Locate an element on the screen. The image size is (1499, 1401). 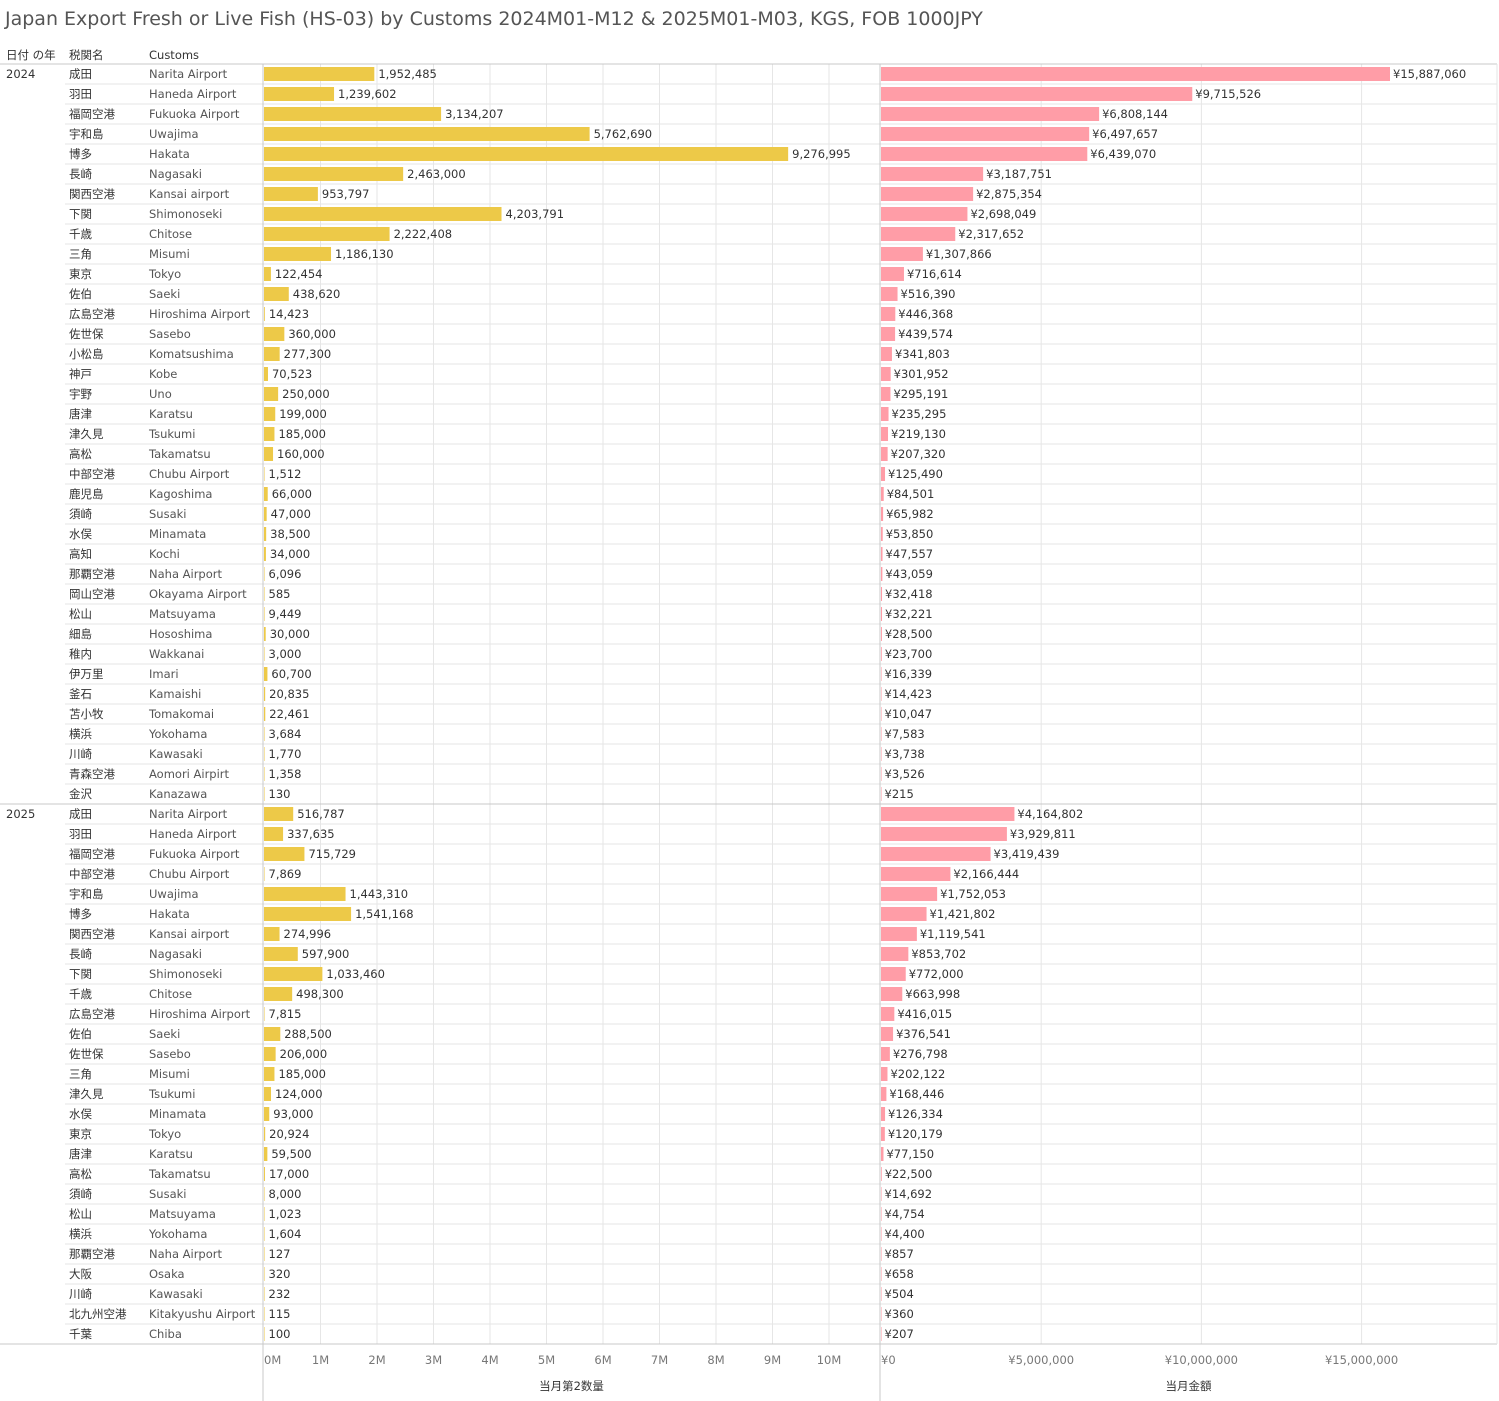
value-label: ¥1,752,053 is located at coordinates (973, 894).